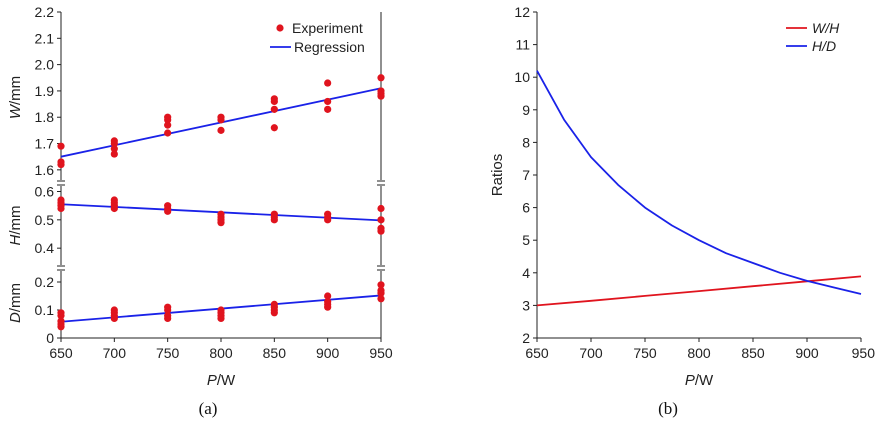 The image size is (878, 425). I want to click on caption-a: (a), so click(208, 408).